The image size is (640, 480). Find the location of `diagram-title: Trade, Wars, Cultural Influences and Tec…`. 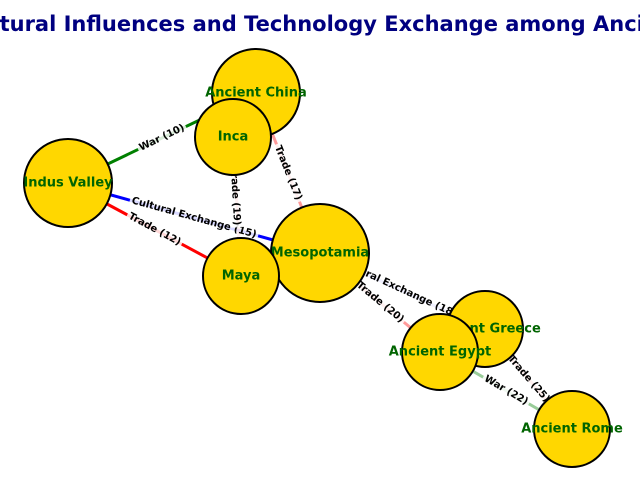

diagram-title: Trade, Wars, Cultural Influences and Tec… is located at coordinates (320, 24).